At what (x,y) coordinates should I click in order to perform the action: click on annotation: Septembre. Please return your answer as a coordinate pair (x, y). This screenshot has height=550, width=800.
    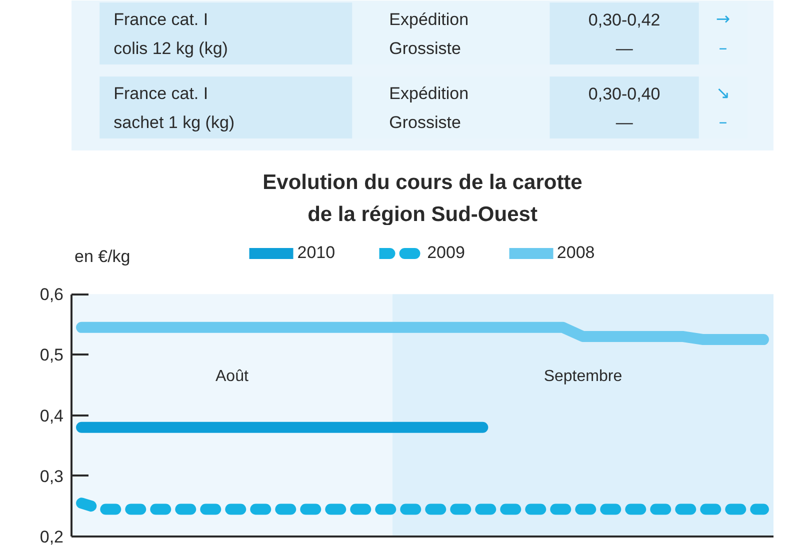
    Looking at the image, I should click on (583, 377).